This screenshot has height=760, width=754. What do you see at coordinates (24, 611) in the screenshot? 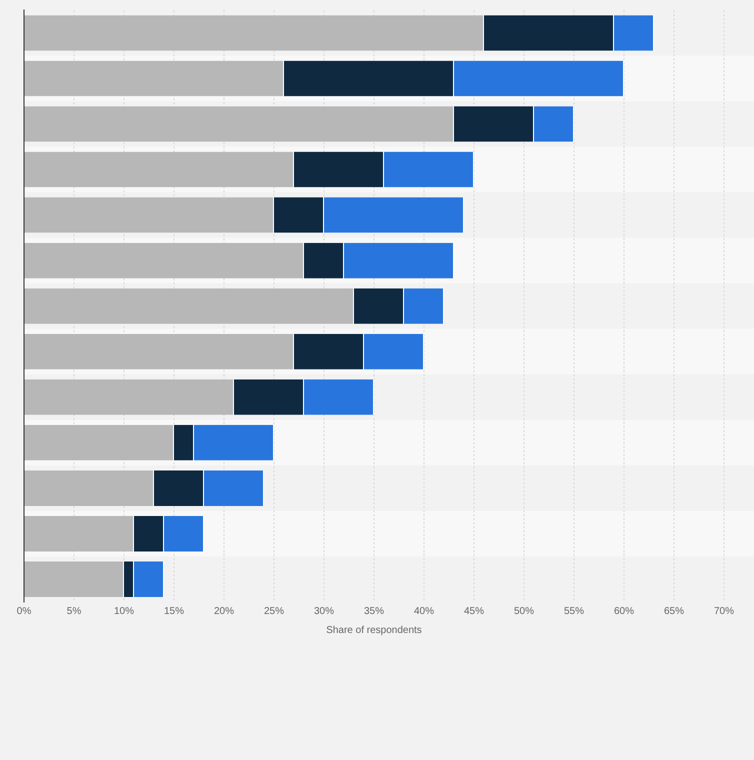
I see `x-tick-label: 0%` at bounding box center [24, 611].